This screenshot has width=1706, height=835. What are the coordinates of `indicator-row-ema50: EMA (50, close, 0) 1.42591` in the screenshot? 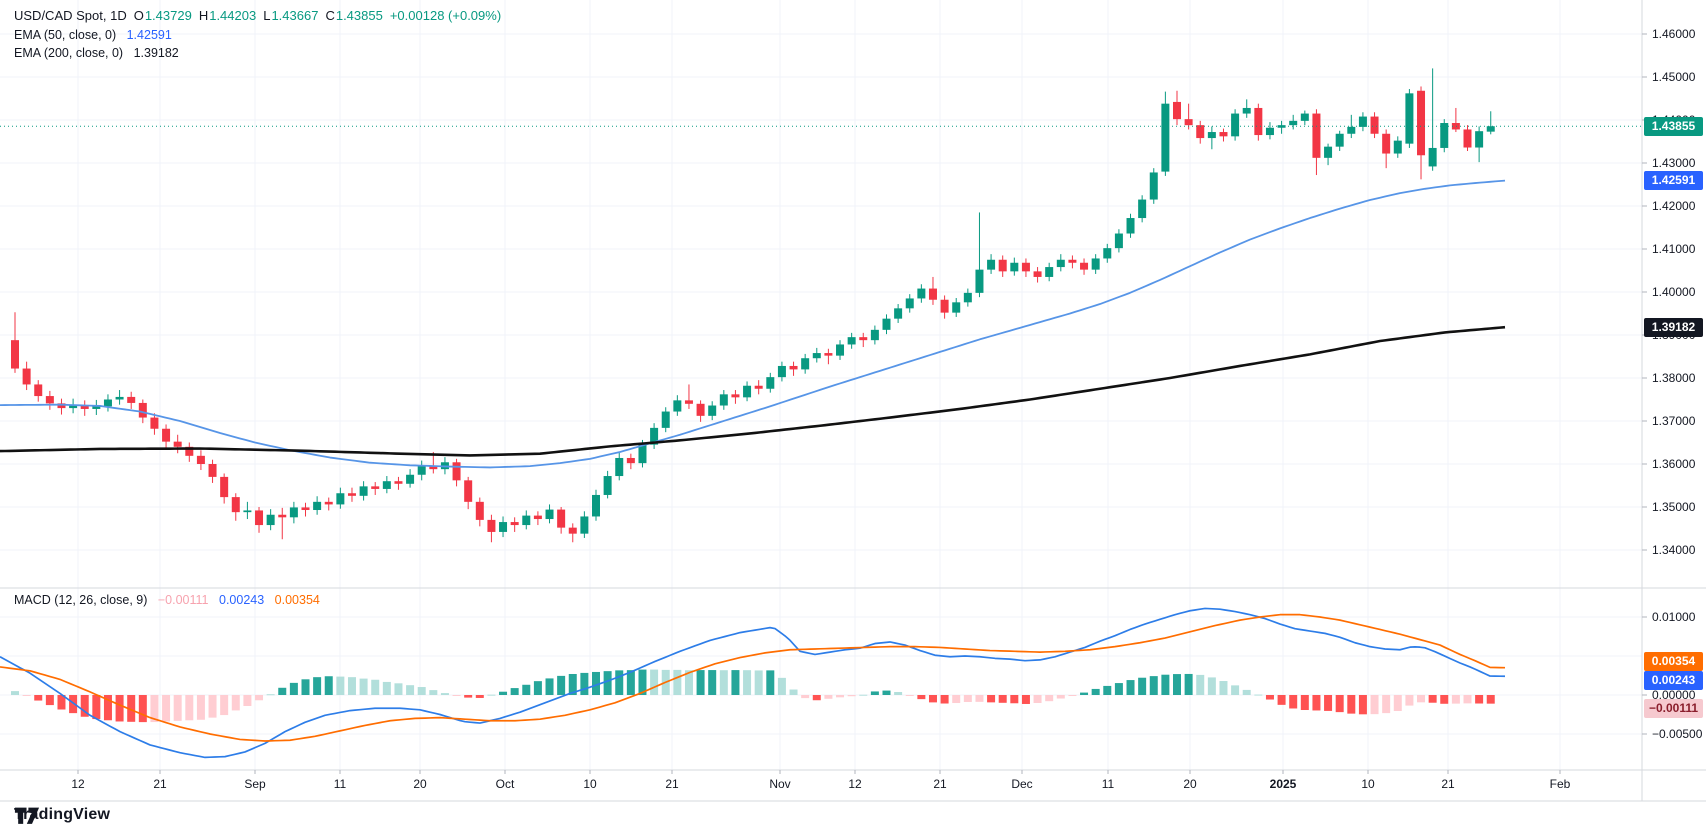 It's located at (257, 35).